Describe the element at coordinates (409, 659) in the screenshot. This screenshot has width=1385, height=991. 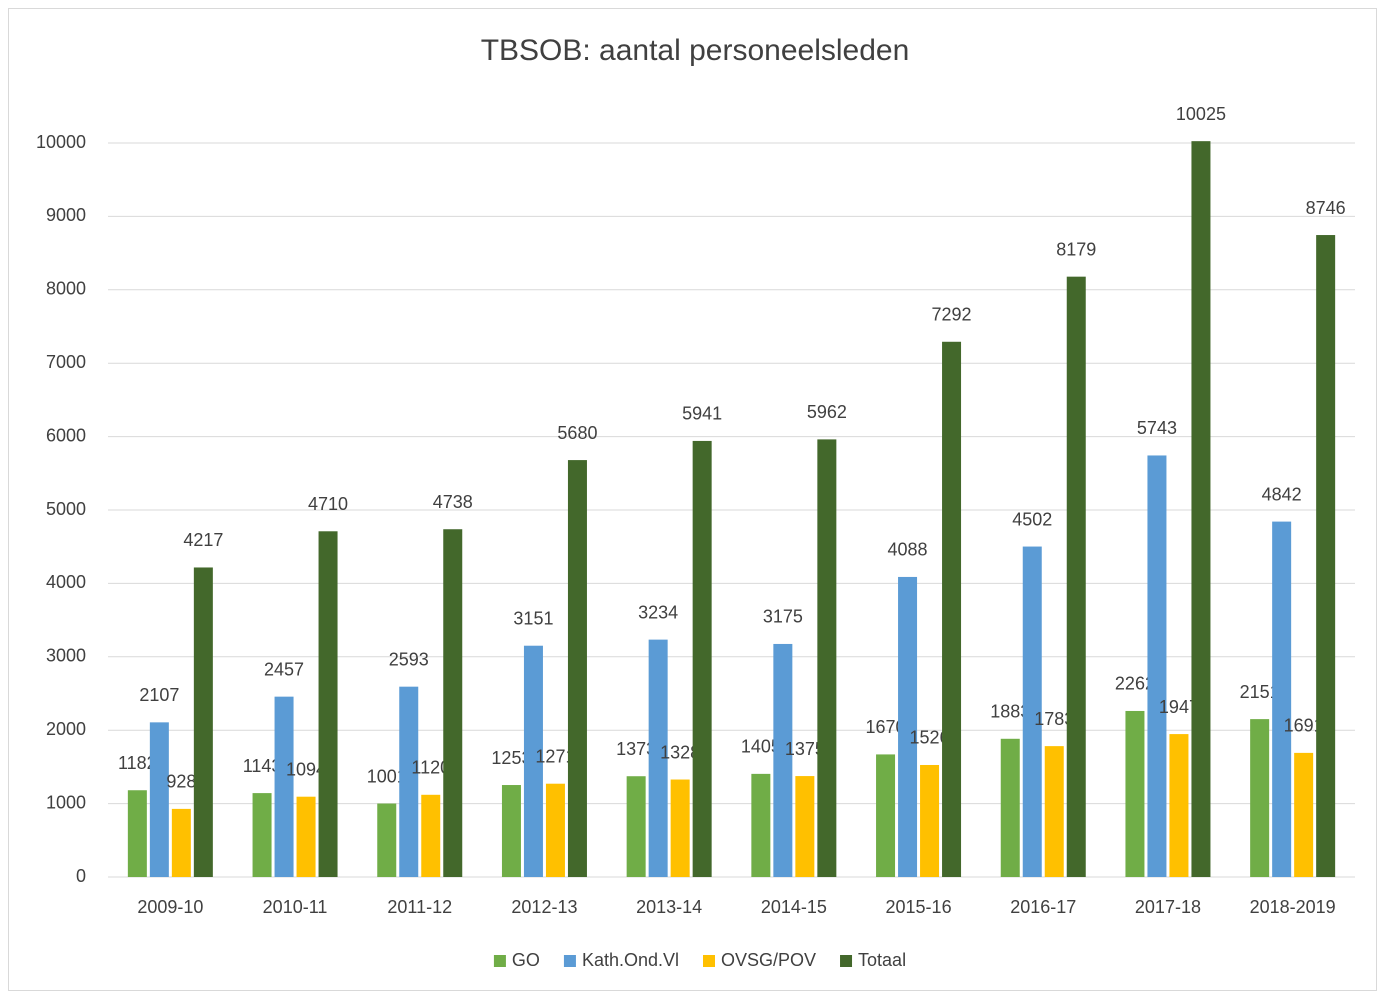
I see `data-label: 2593` at that location.